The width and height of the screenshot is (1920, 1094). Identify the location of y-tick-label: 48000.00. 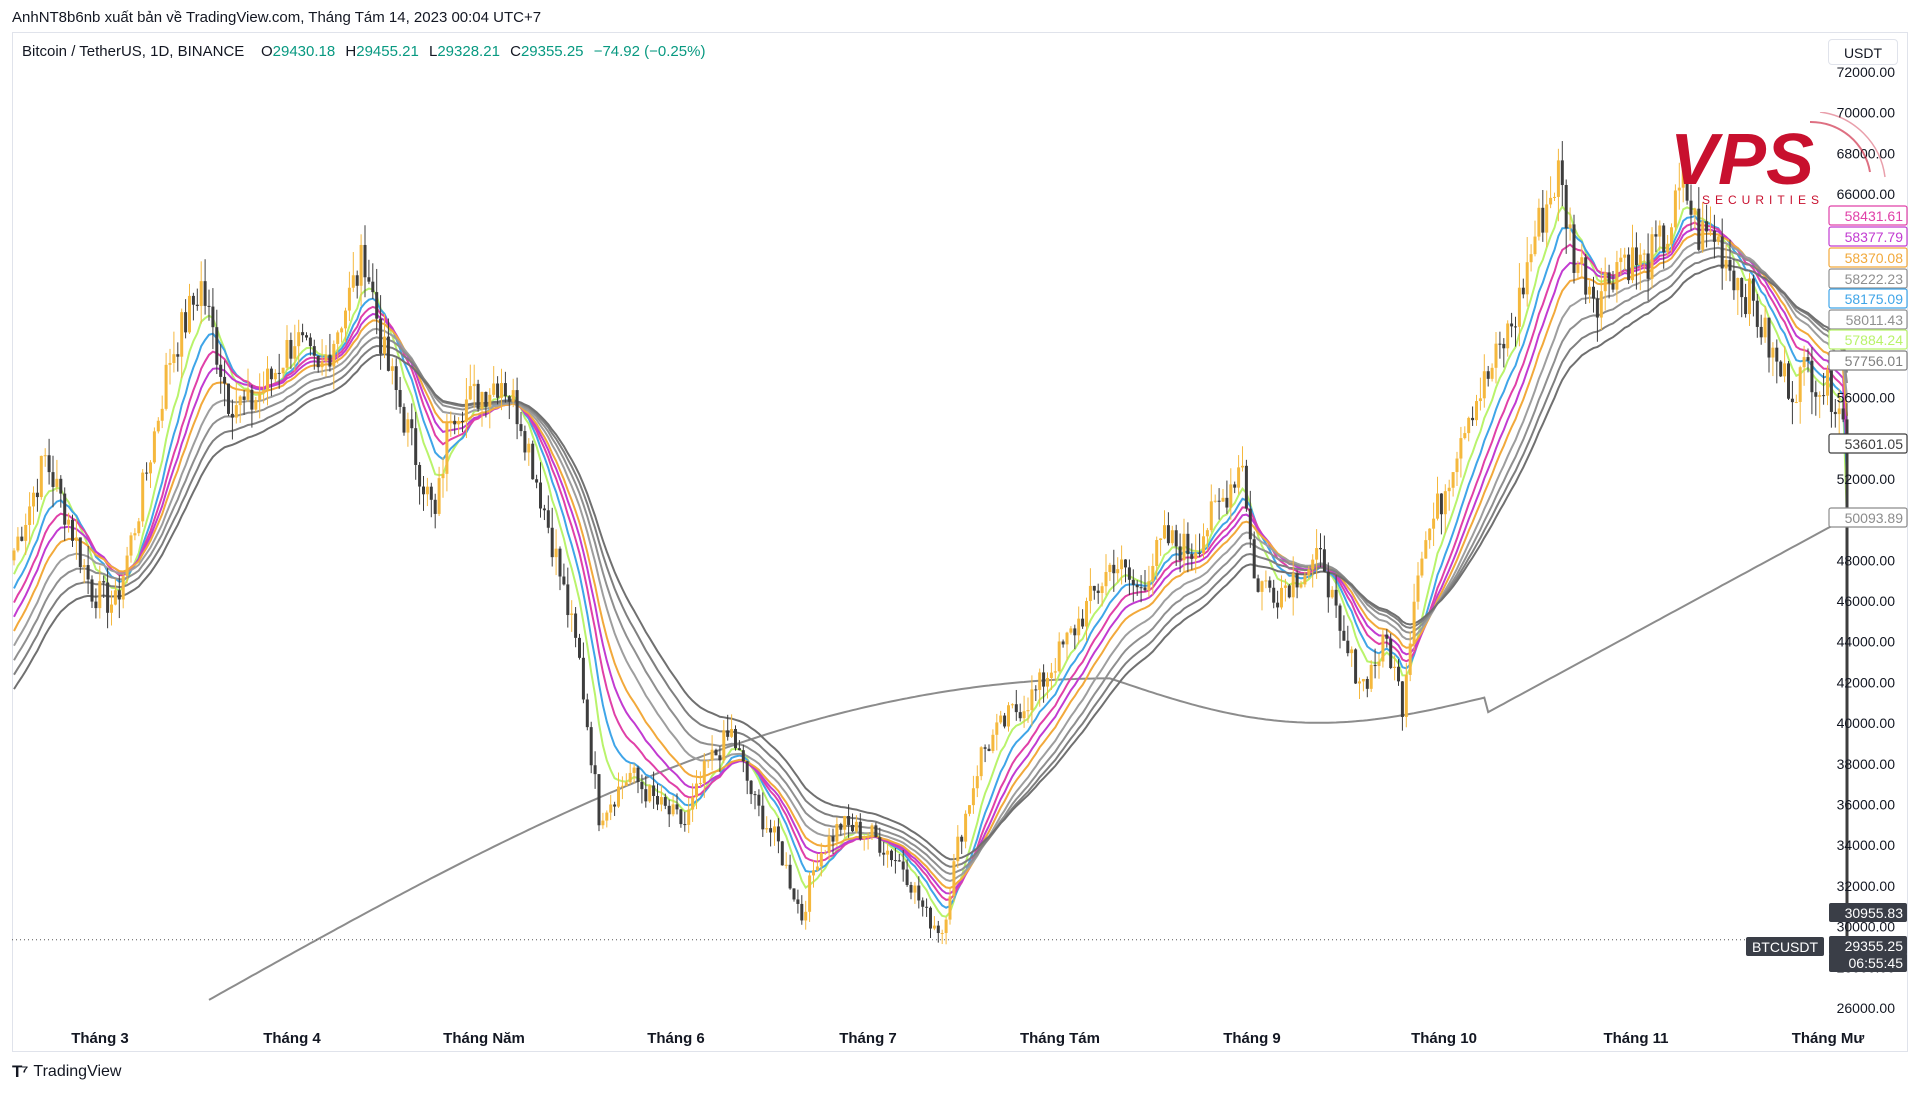
(1866, 560).